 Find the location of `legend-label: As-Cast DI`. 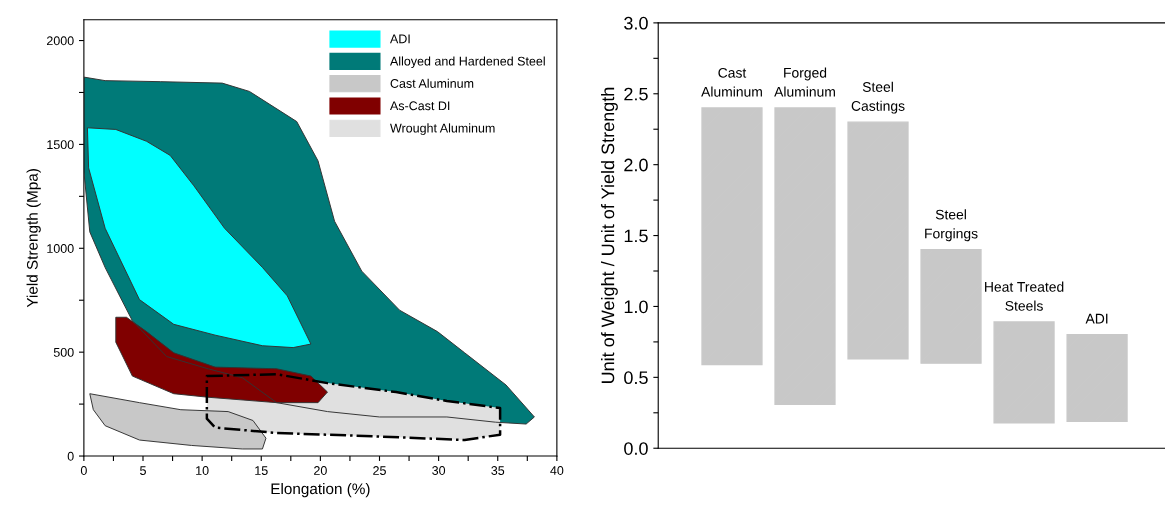

legend-label: As-Cast DI is located at coordinates (419, 106).